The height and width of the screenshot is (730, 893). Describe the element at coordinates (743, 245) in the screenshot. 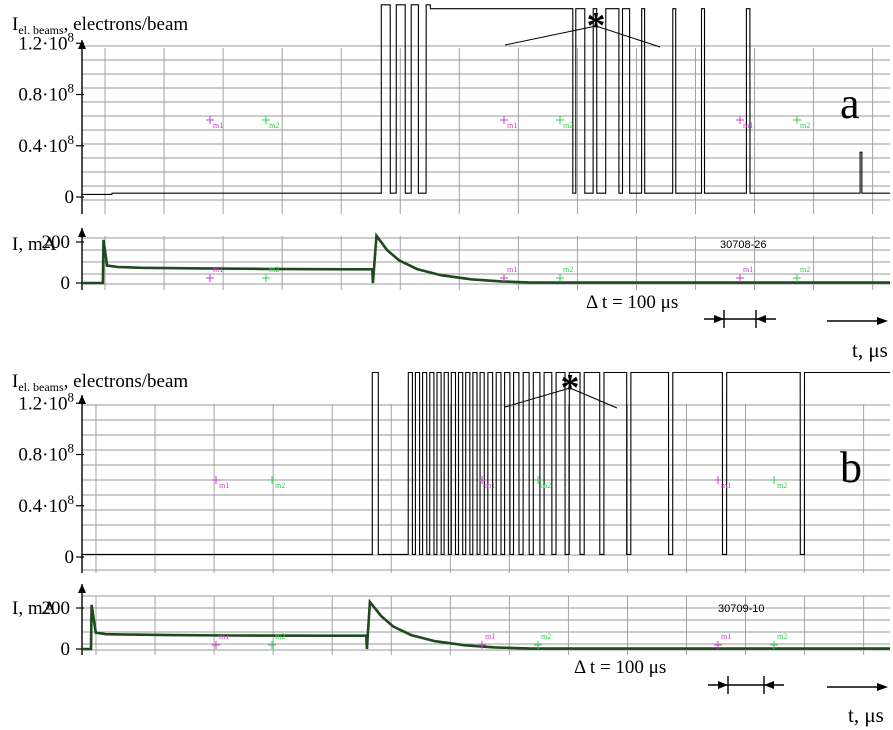

I see `shot-id: 30708-26` at that location.